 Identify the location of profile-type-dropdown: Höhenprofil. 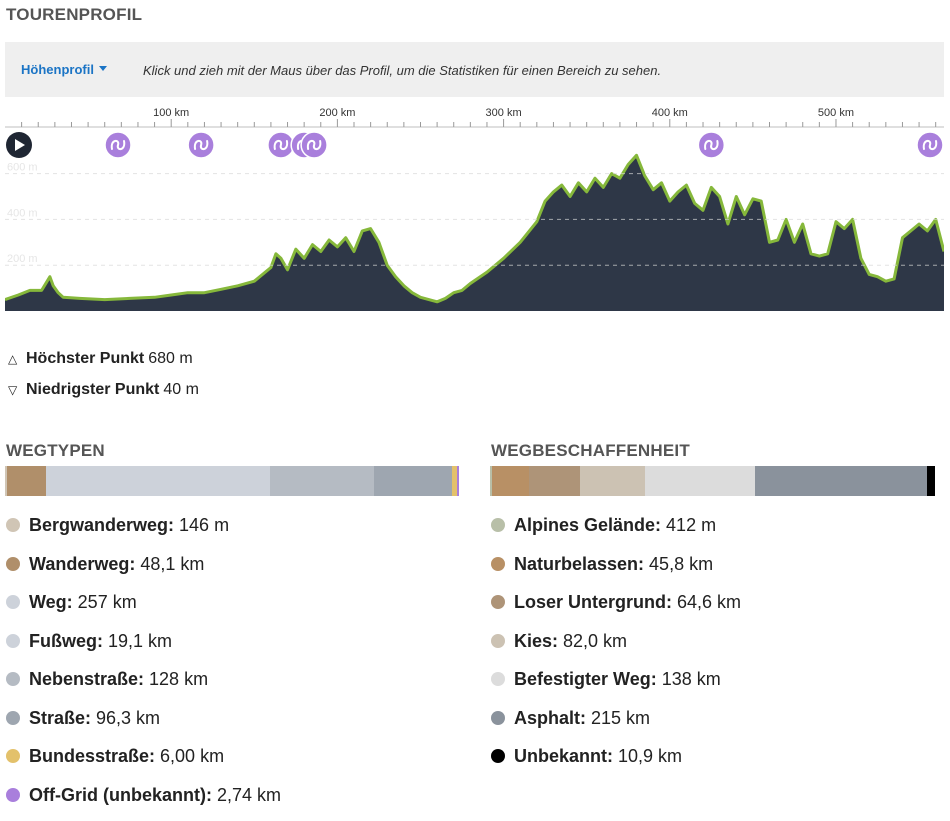
(64, 69).